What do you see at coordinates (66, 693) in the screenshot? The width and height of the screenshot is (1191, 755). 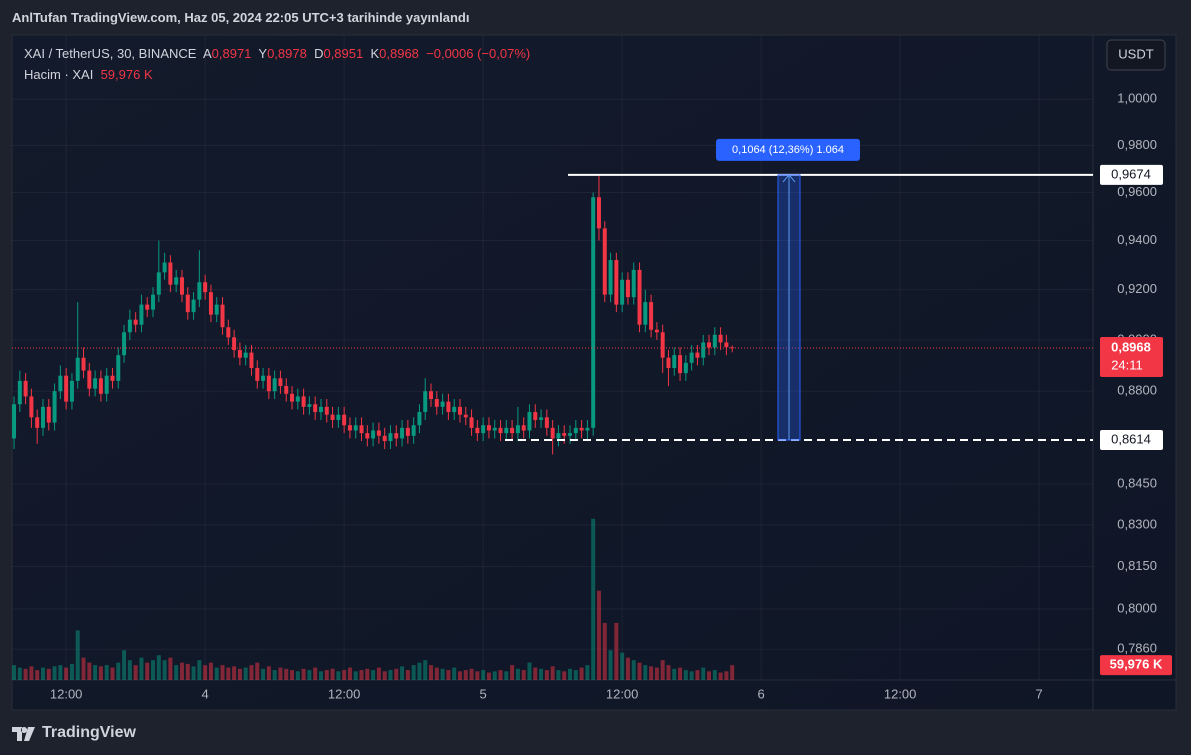 I see `x-tick-label: 12:00` at bounding box center [66, 693].